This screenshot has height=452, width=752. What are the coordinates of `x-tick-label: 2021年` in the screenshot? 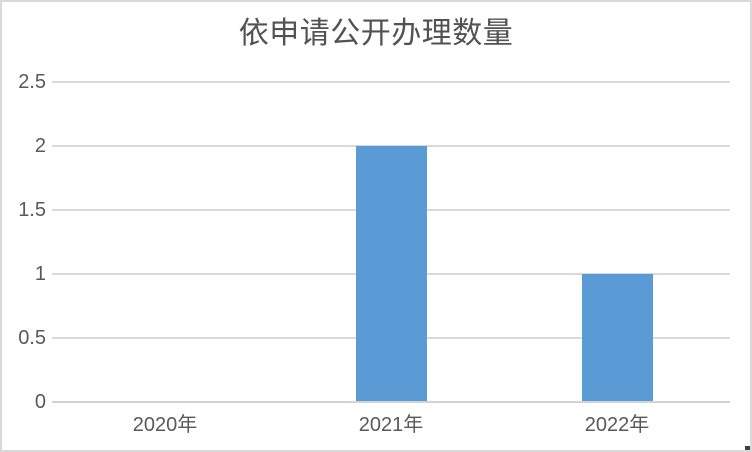 It's located at (391, 425).